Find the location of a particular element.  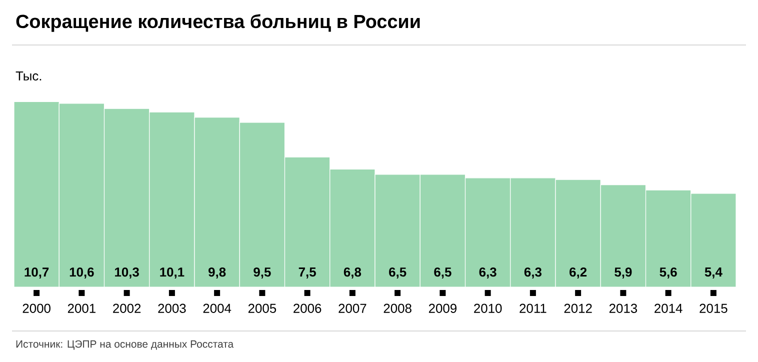

data-label: 10,1 is located at coordinates (172, 273).